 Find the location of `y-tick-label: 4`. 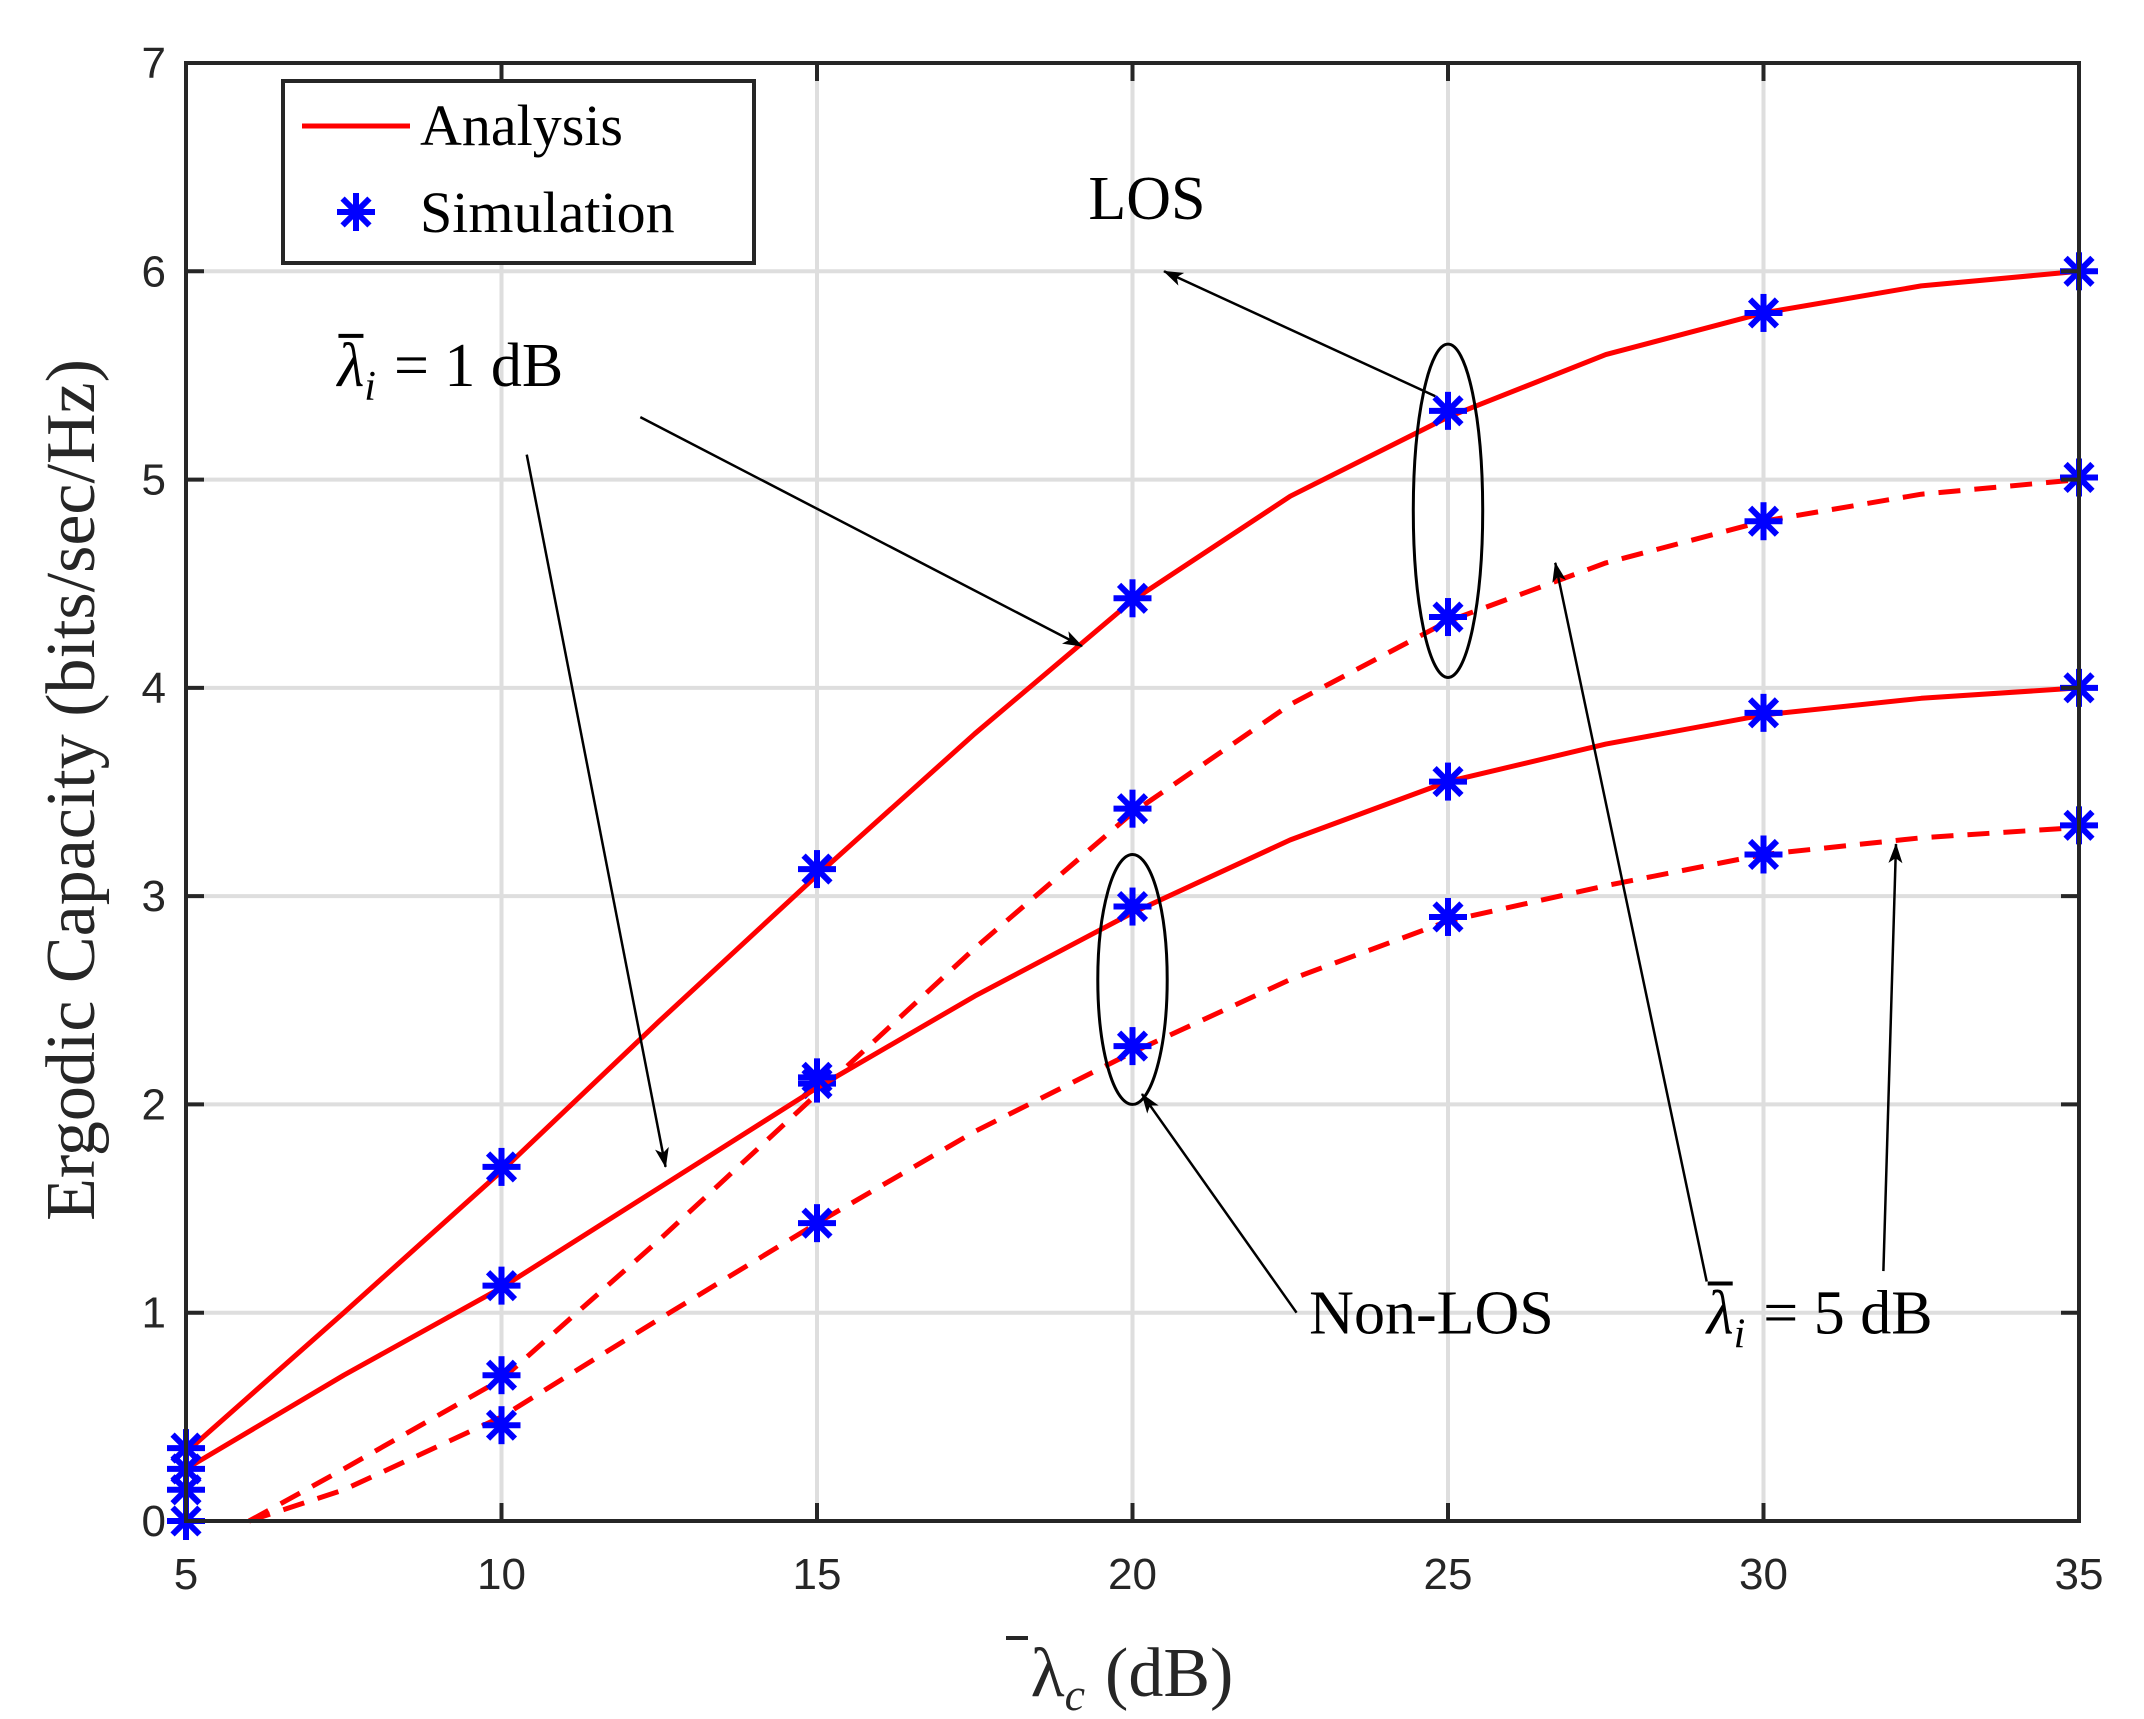

y-tick-label: 4 is located at coordinates (154, 688).